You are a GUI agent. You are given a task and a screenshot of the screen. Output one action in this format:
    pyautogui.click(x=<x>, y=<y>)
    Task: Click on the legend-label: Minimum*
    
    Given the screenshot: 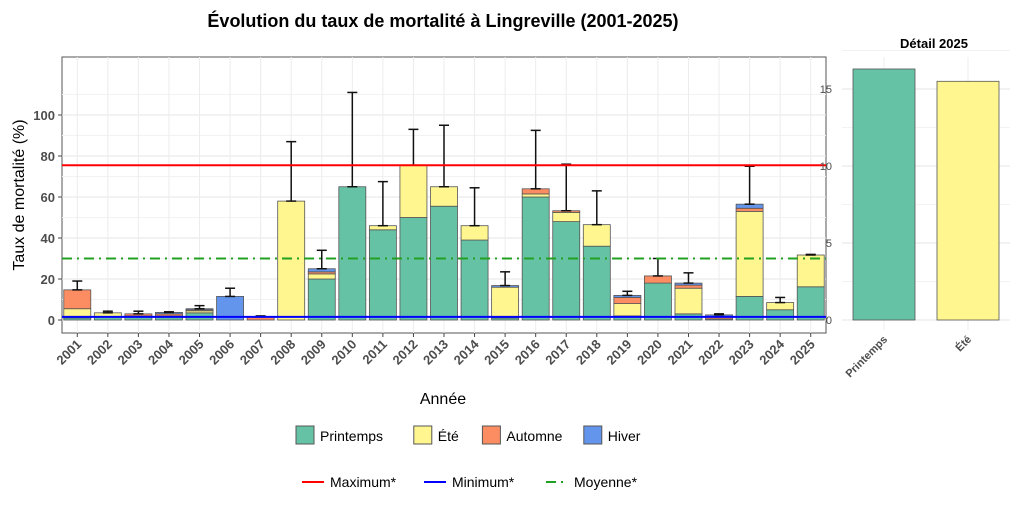 What is the action you would take?
    pyautogui.click(x=483, y=482)
    